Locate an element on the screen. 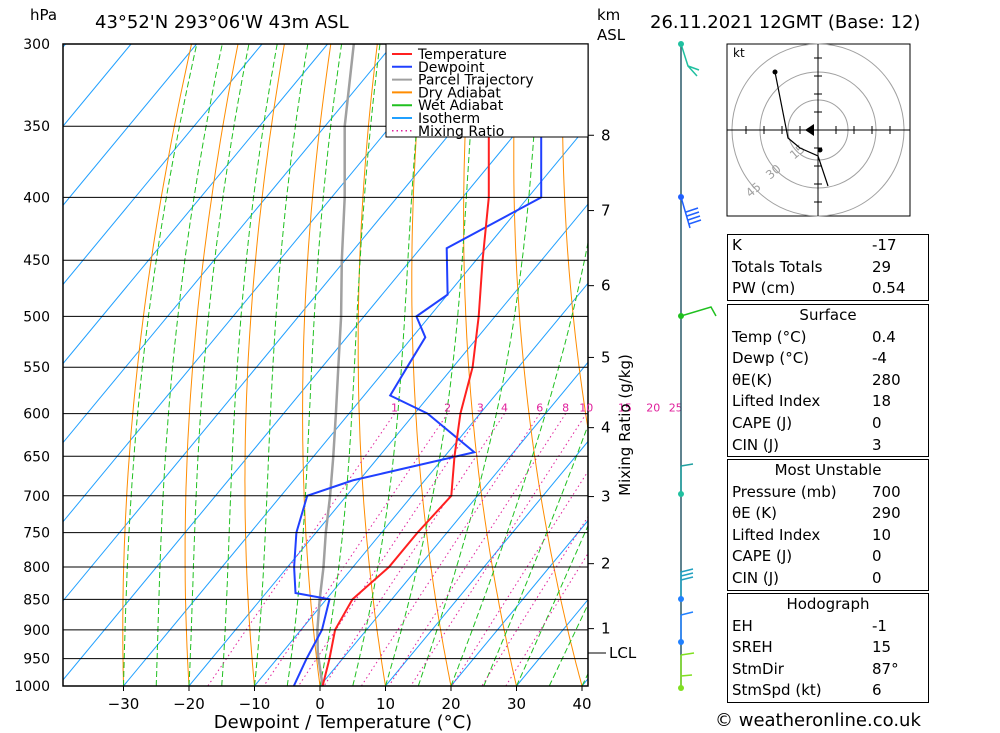 Image resolution: width=1000 pixels, height=733 pixels. storm-motion-arrow-icon is located at coordinates (809, 130).